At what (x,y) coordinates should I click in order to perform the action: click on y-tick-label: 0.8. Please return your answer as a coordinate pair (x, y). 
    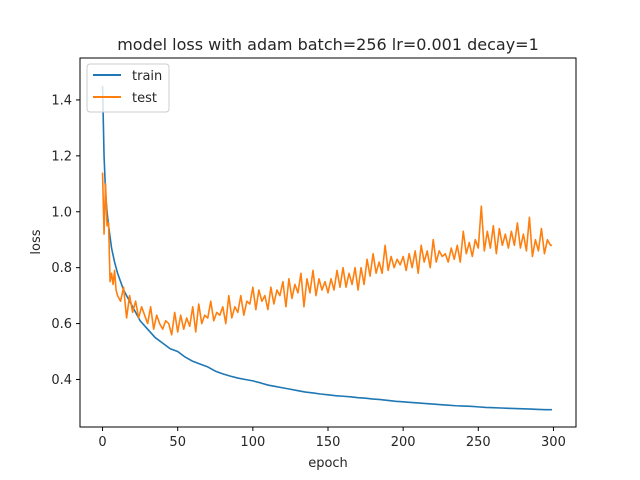
    Looking at the image, I should click on (61, 268).